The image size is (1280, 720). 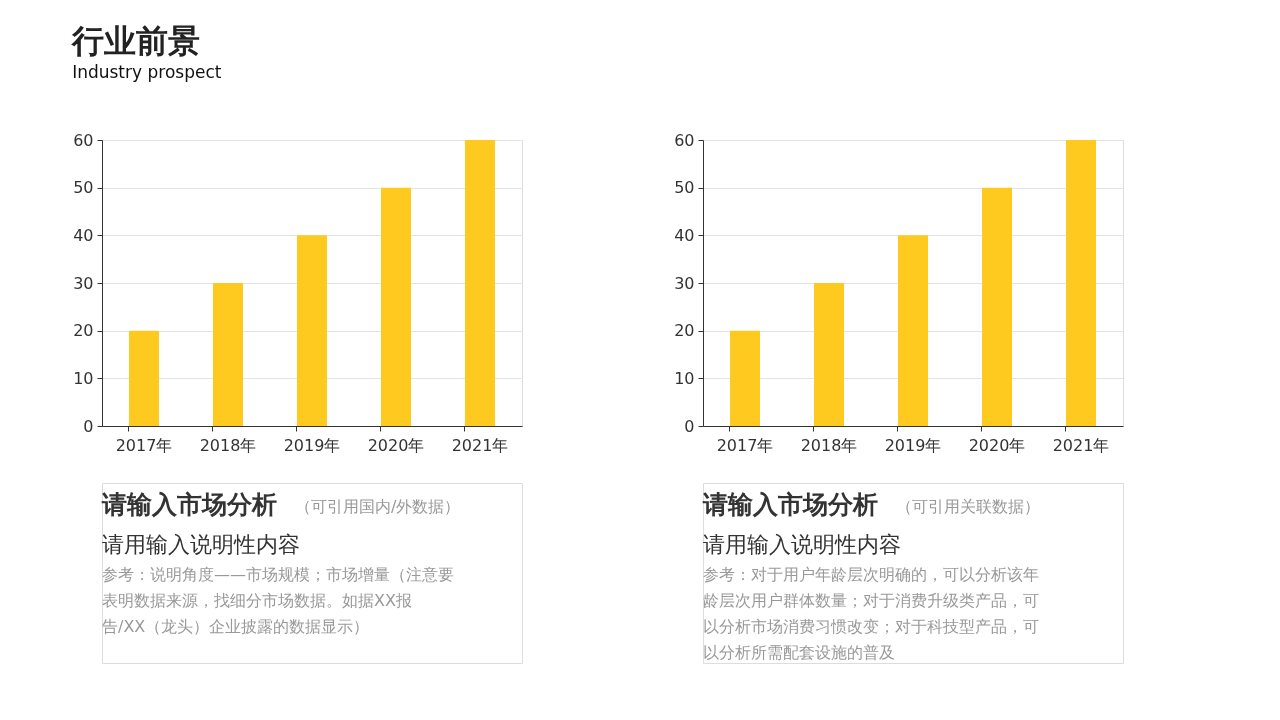 I want to click on text: 表明数据来源，找细分市场数据。如据XX报, so click(x=257, y=600).